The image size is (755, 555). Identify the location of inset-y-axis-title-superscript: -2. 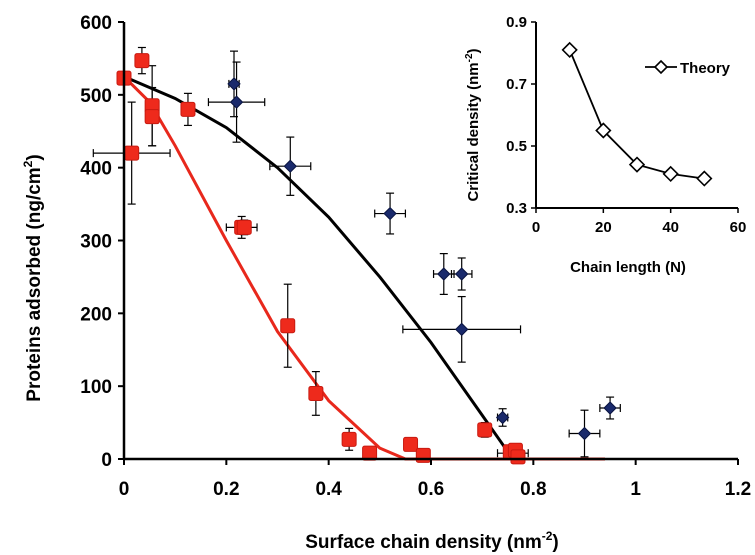
(469, 57).